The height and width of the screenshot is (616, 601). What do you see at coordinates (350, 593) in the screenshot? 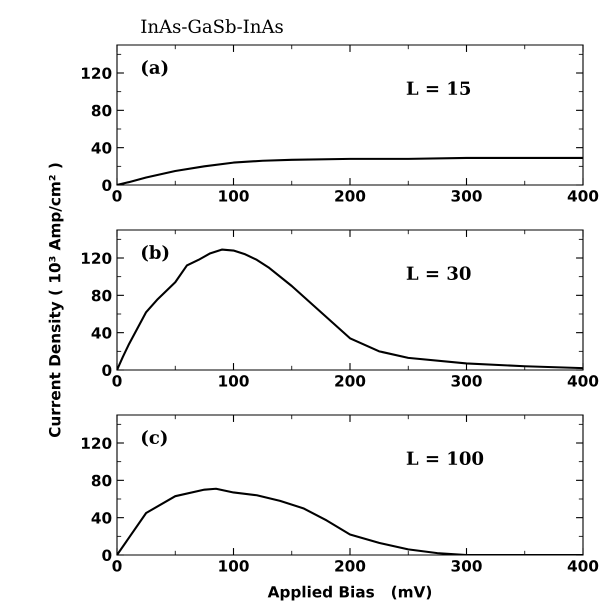
I see `x-axis-title: Applied Bias (mV)` at bounding box center [350, 593].